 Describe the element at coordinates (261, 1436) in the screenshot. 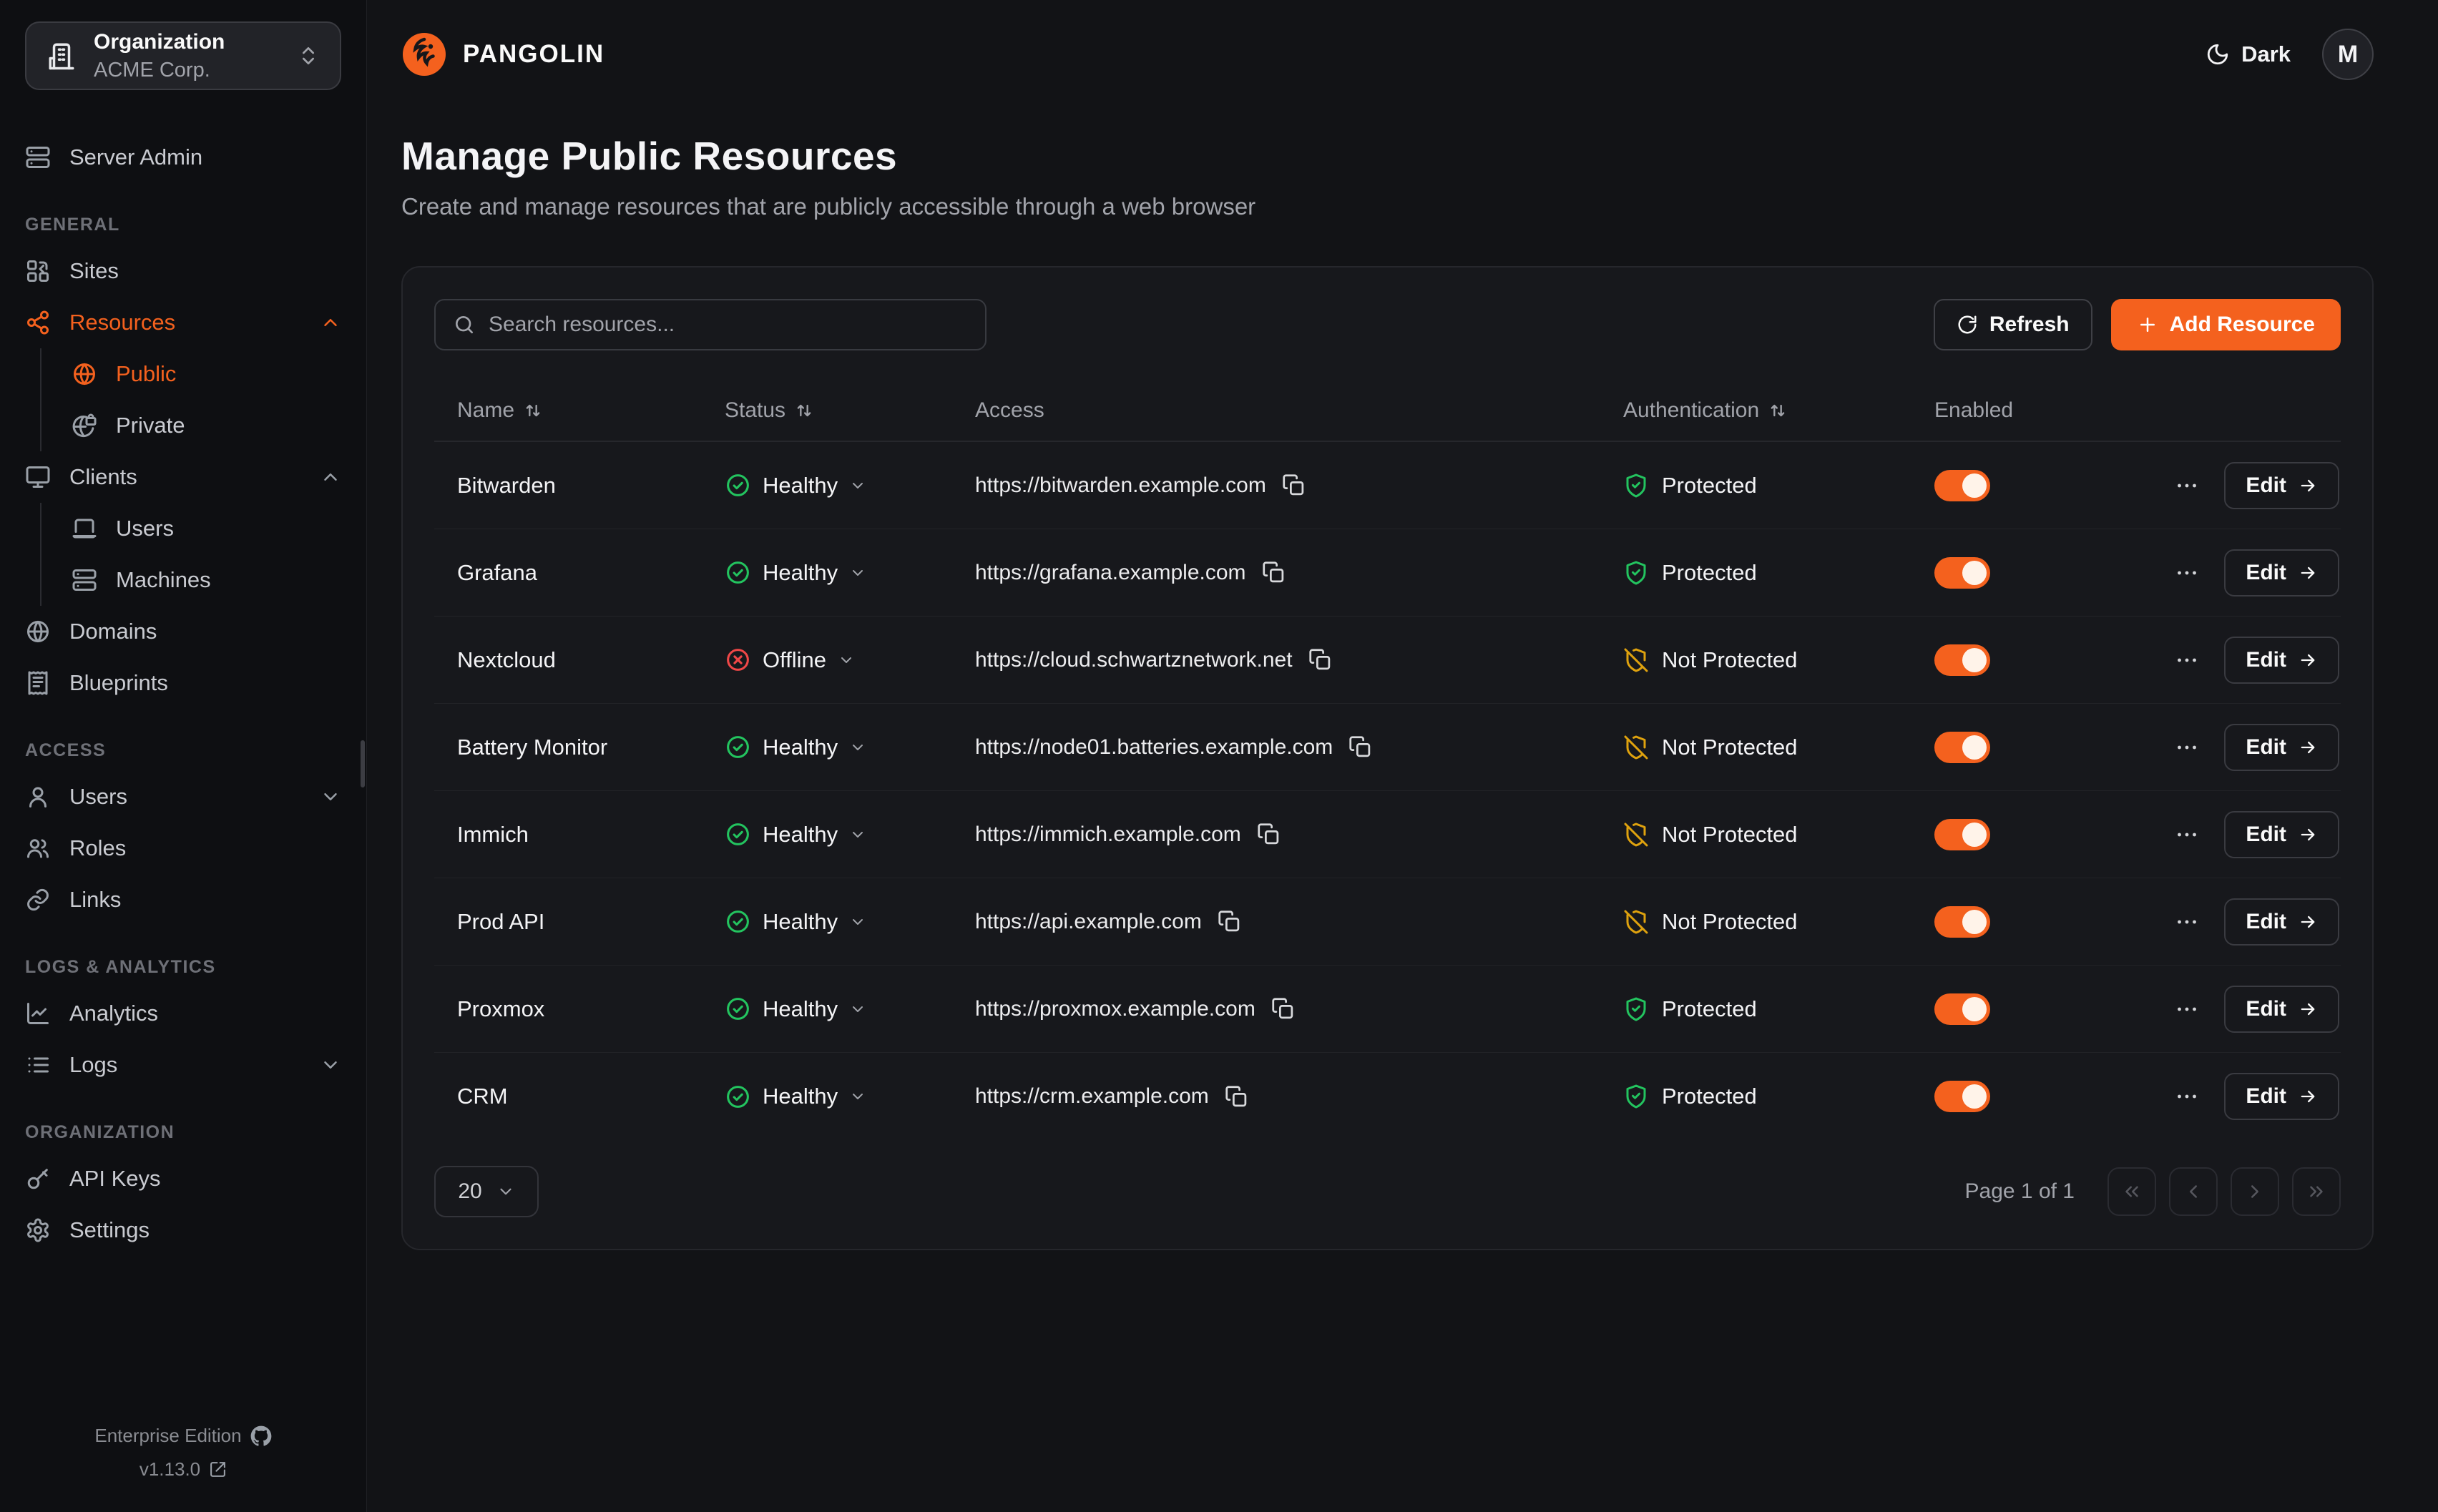

I see `github-icon` at that location.